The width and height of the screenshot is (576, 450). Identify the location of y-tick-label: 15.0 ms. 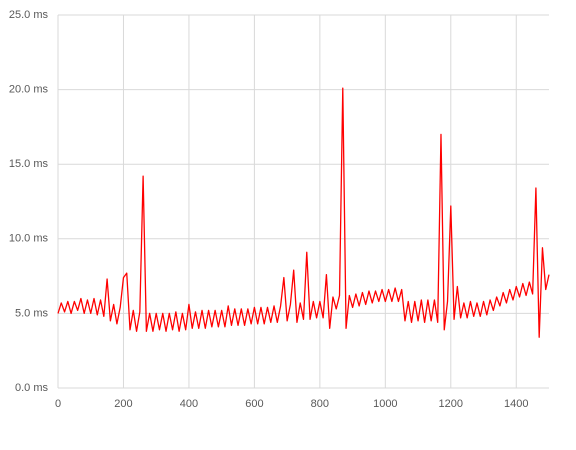
(29, 164).